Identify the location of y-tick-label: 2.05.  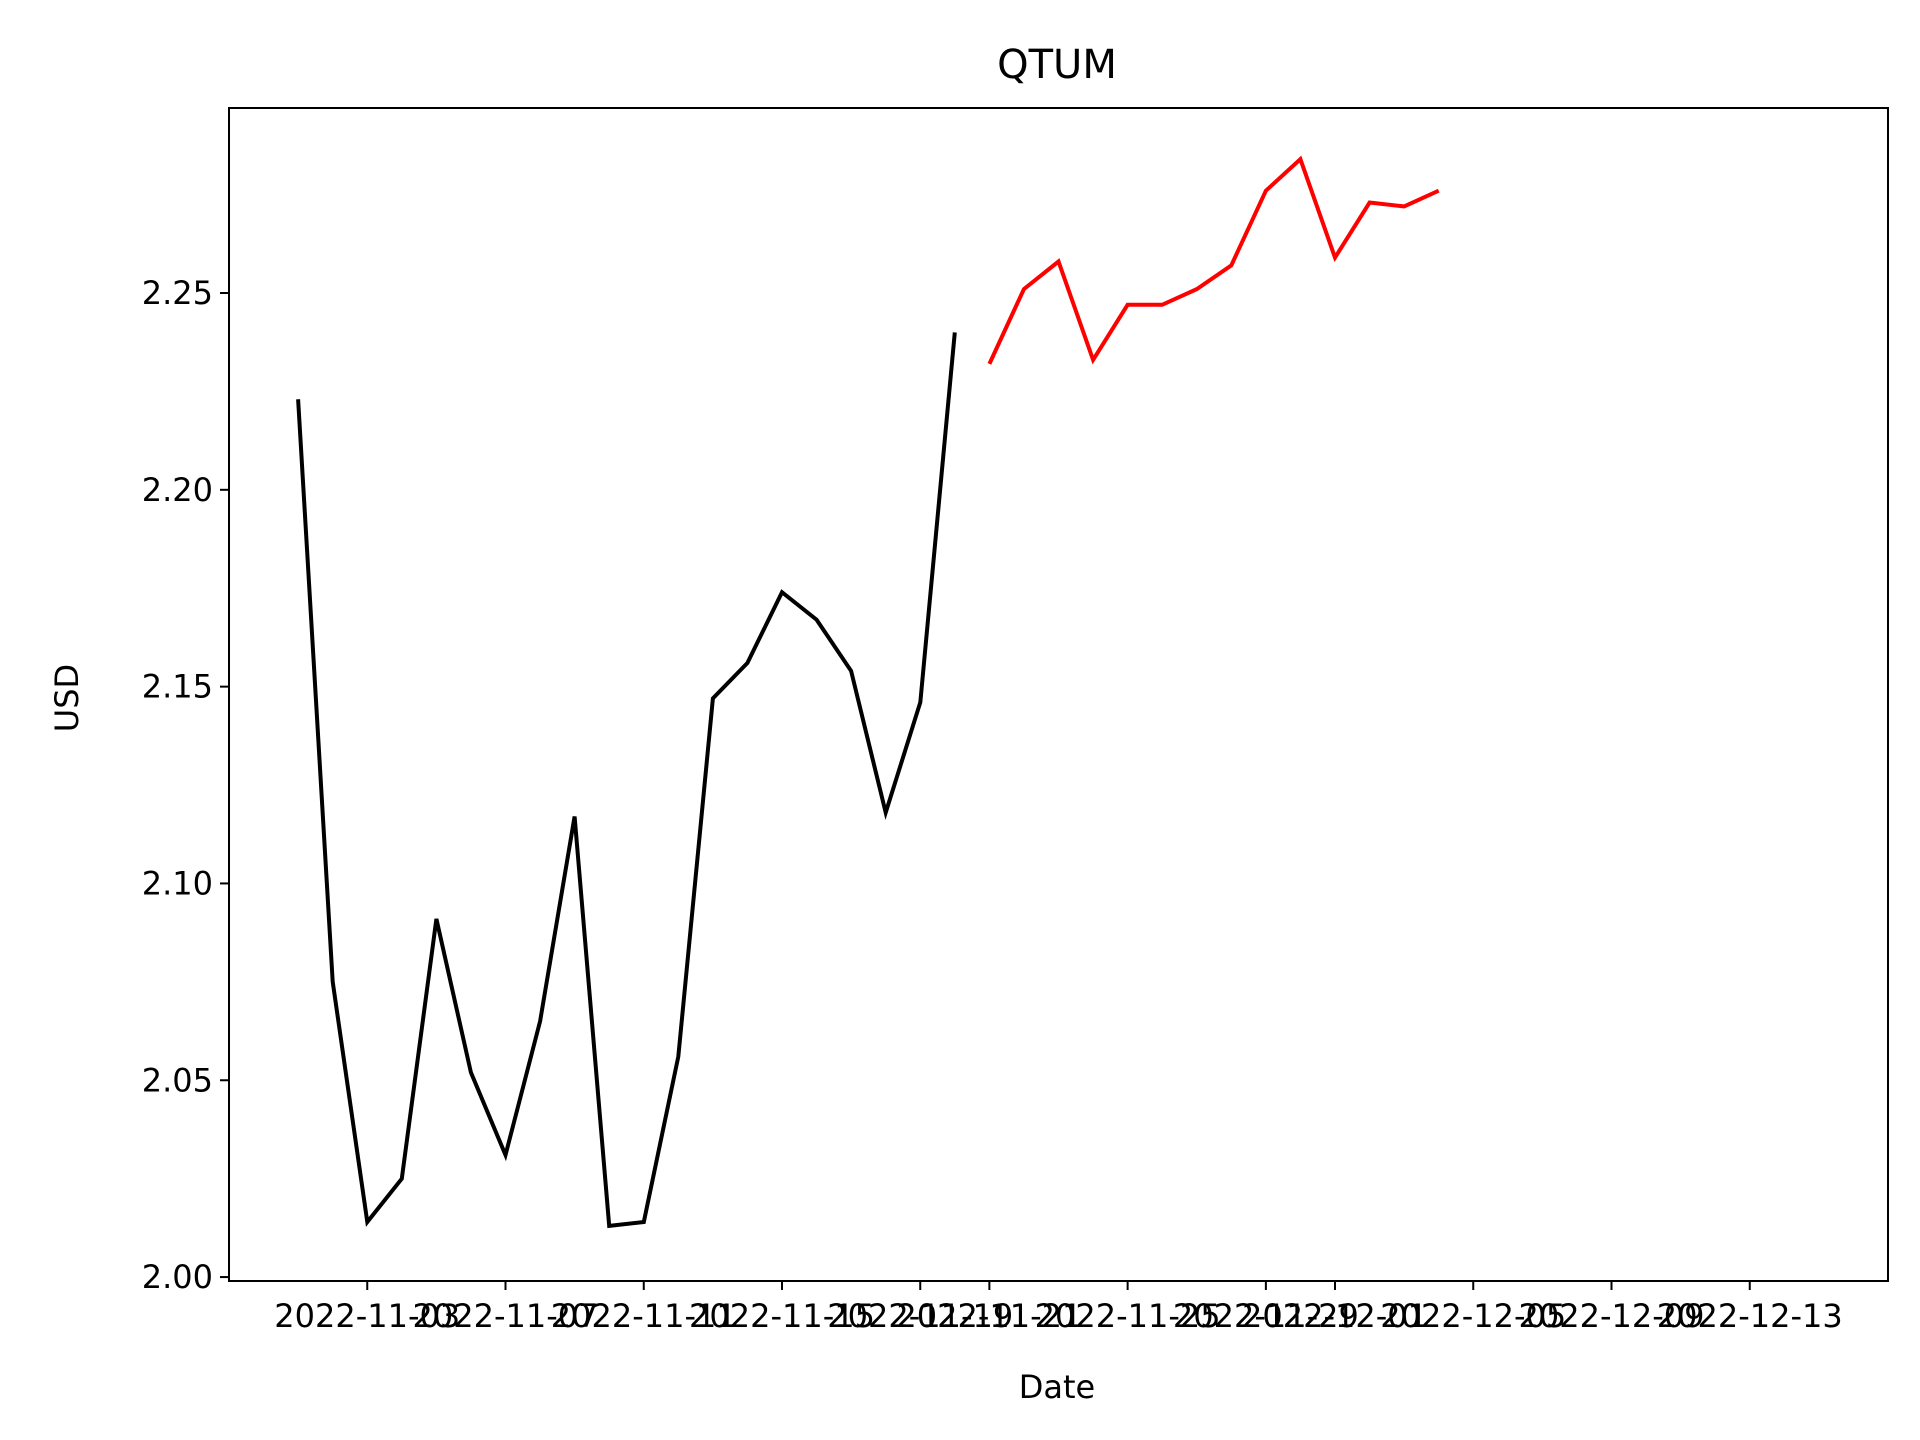
(177, 1080).